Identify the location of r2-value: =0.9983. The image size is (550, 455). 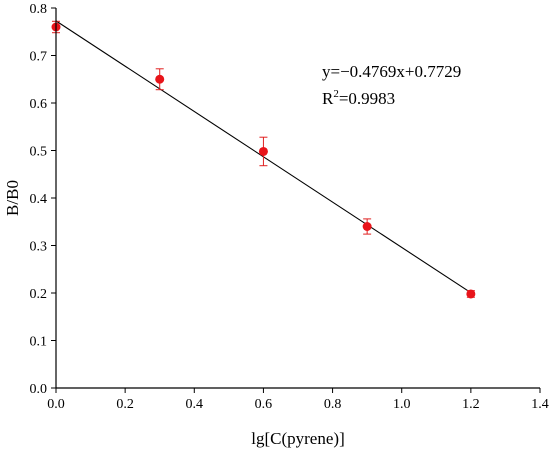
(367, 98).